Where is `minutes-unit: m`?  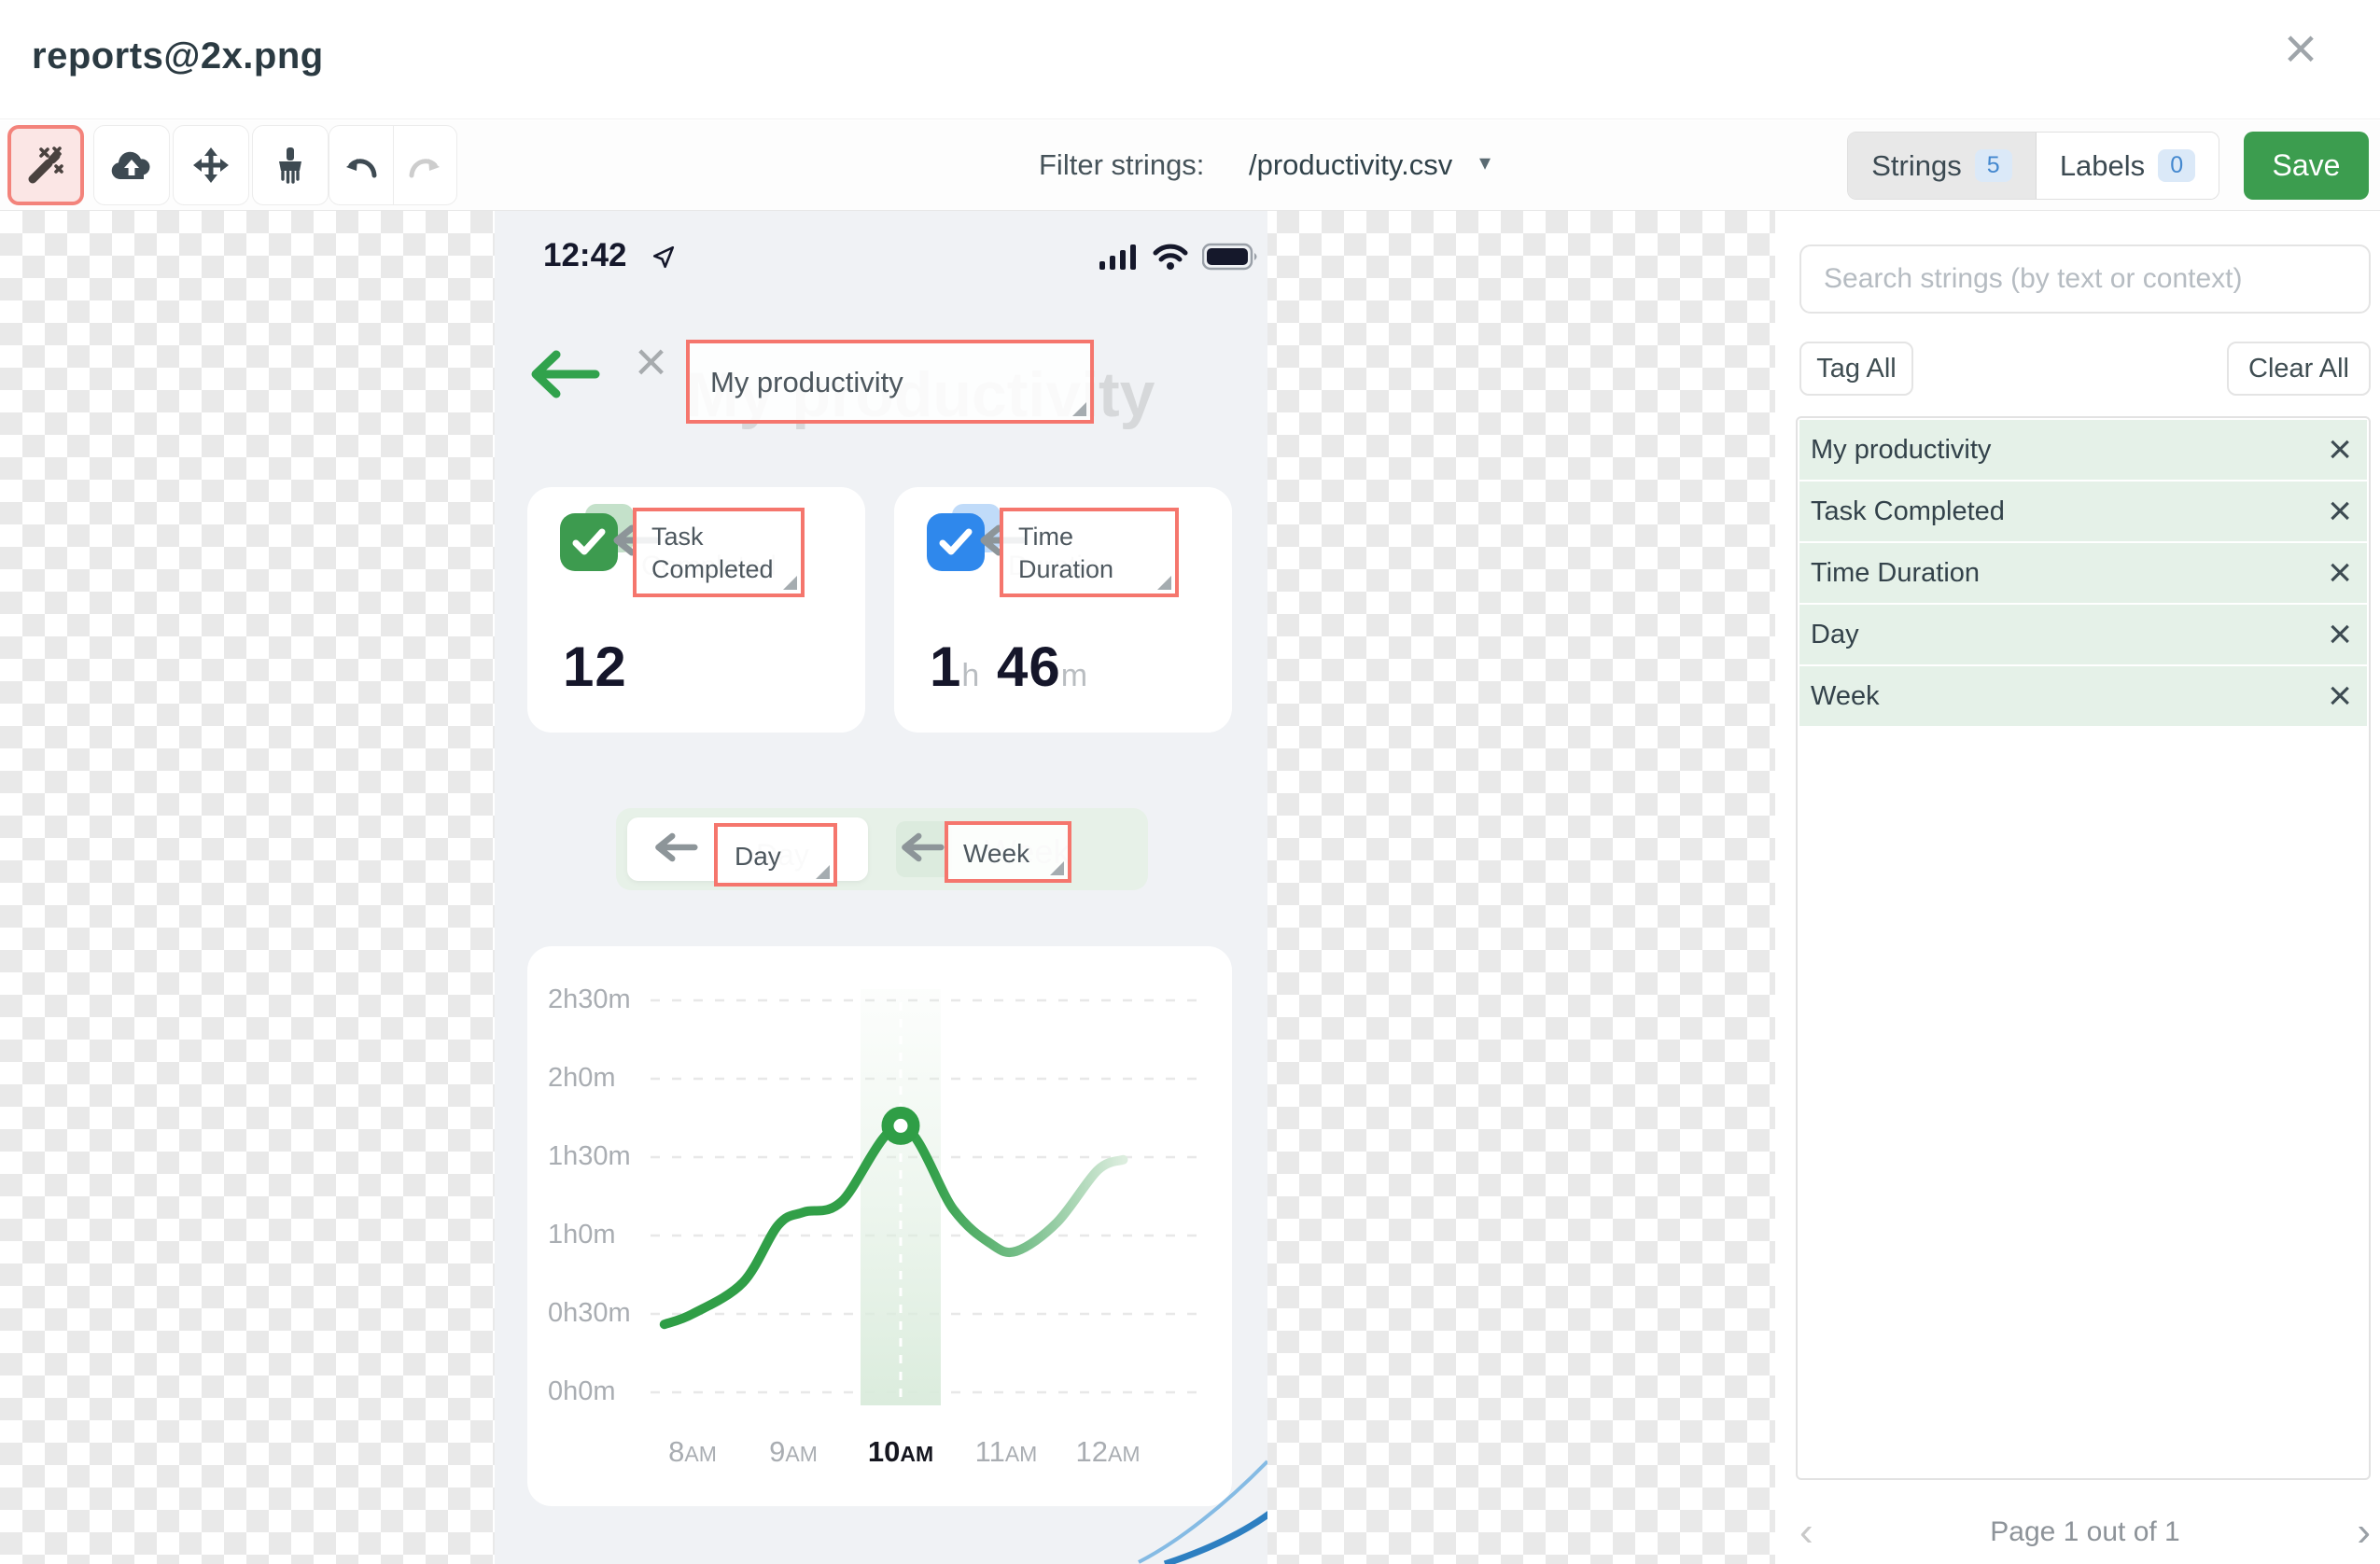
minutes-unit: m is located at coordinates (1074, 675).